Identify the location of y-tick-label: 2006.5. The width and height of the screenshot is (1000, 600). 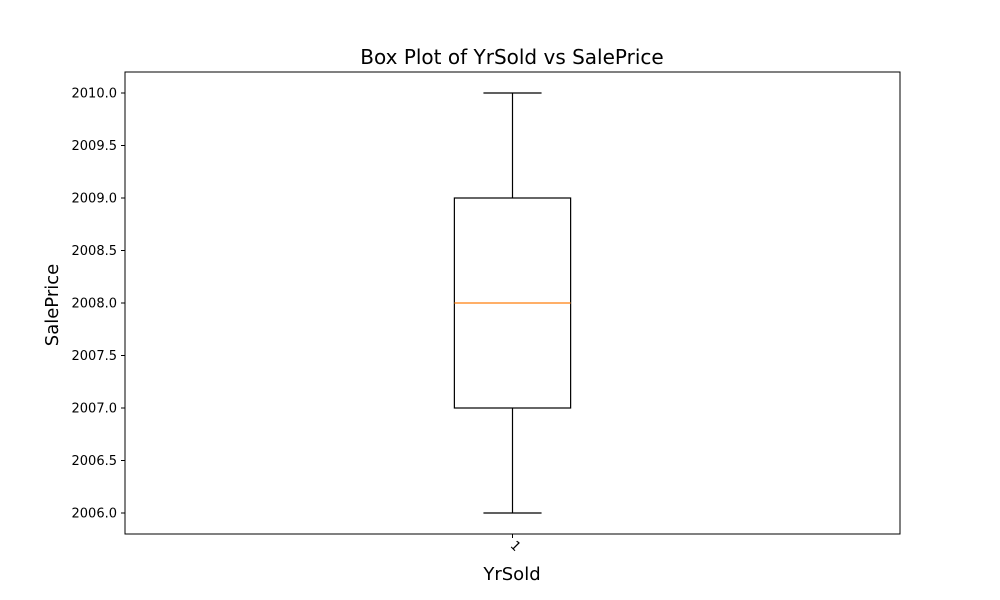
(95, 461).